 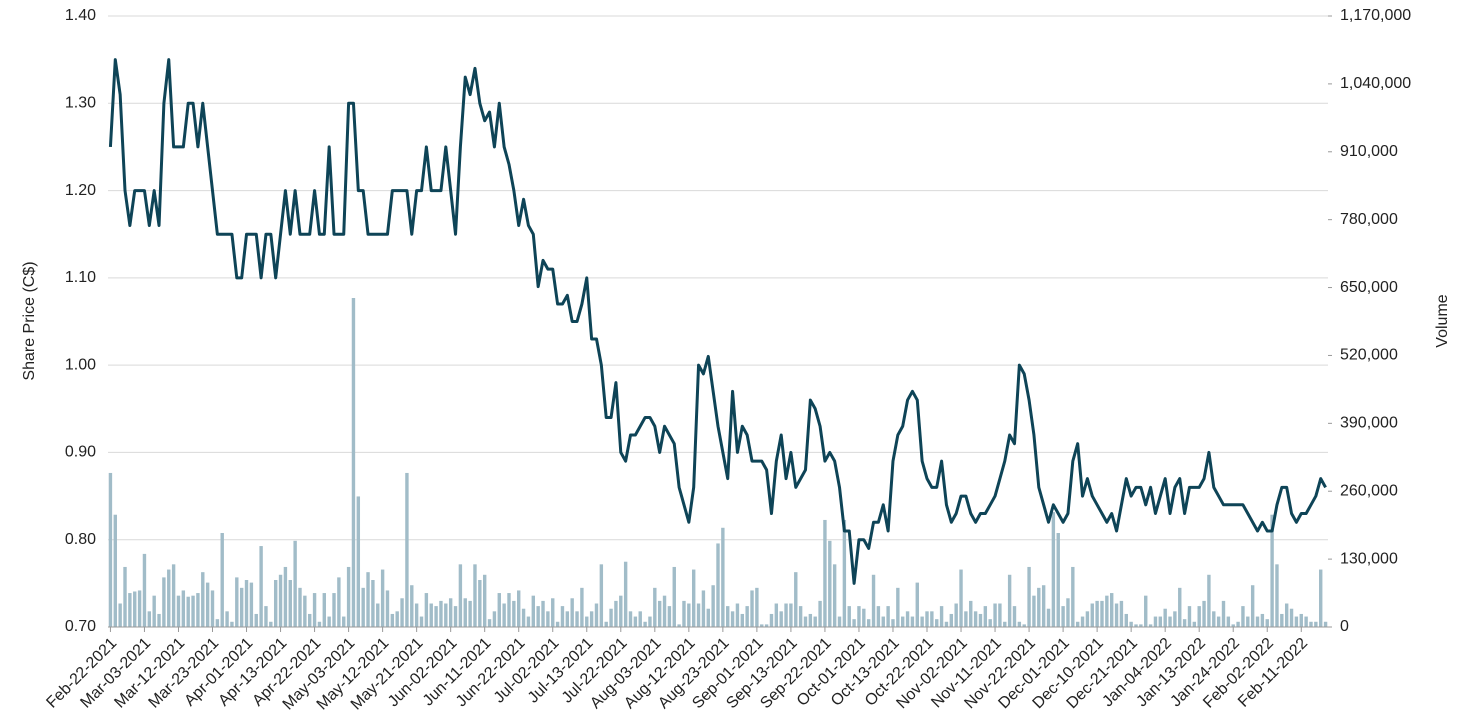 What do you see at coordinates (1369, 490) in the screenshot?
I see `y2-tick-label: 260,000` at bounding box center [1369, 490].